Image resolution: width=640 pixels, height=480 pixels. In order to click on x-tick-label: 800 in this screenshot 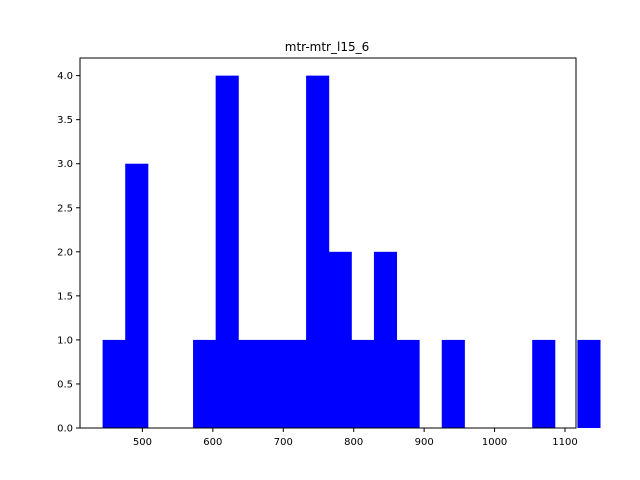, I will do `click(353, 442)`.